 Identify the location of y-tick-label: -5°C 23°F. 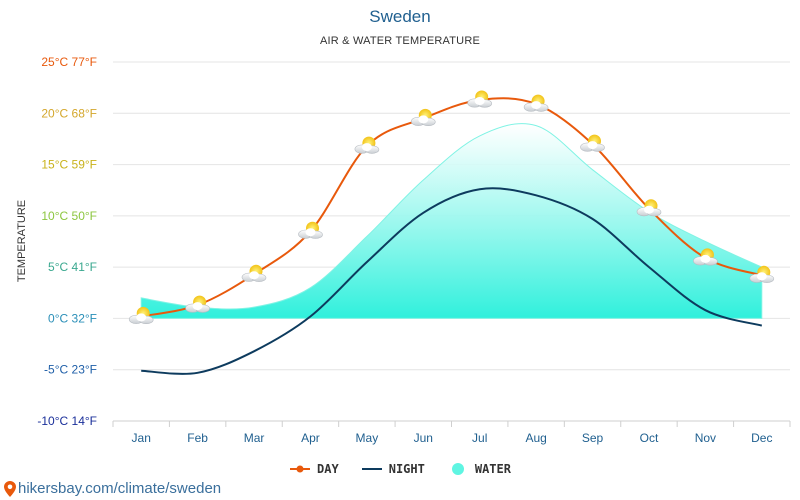
(70, 370).